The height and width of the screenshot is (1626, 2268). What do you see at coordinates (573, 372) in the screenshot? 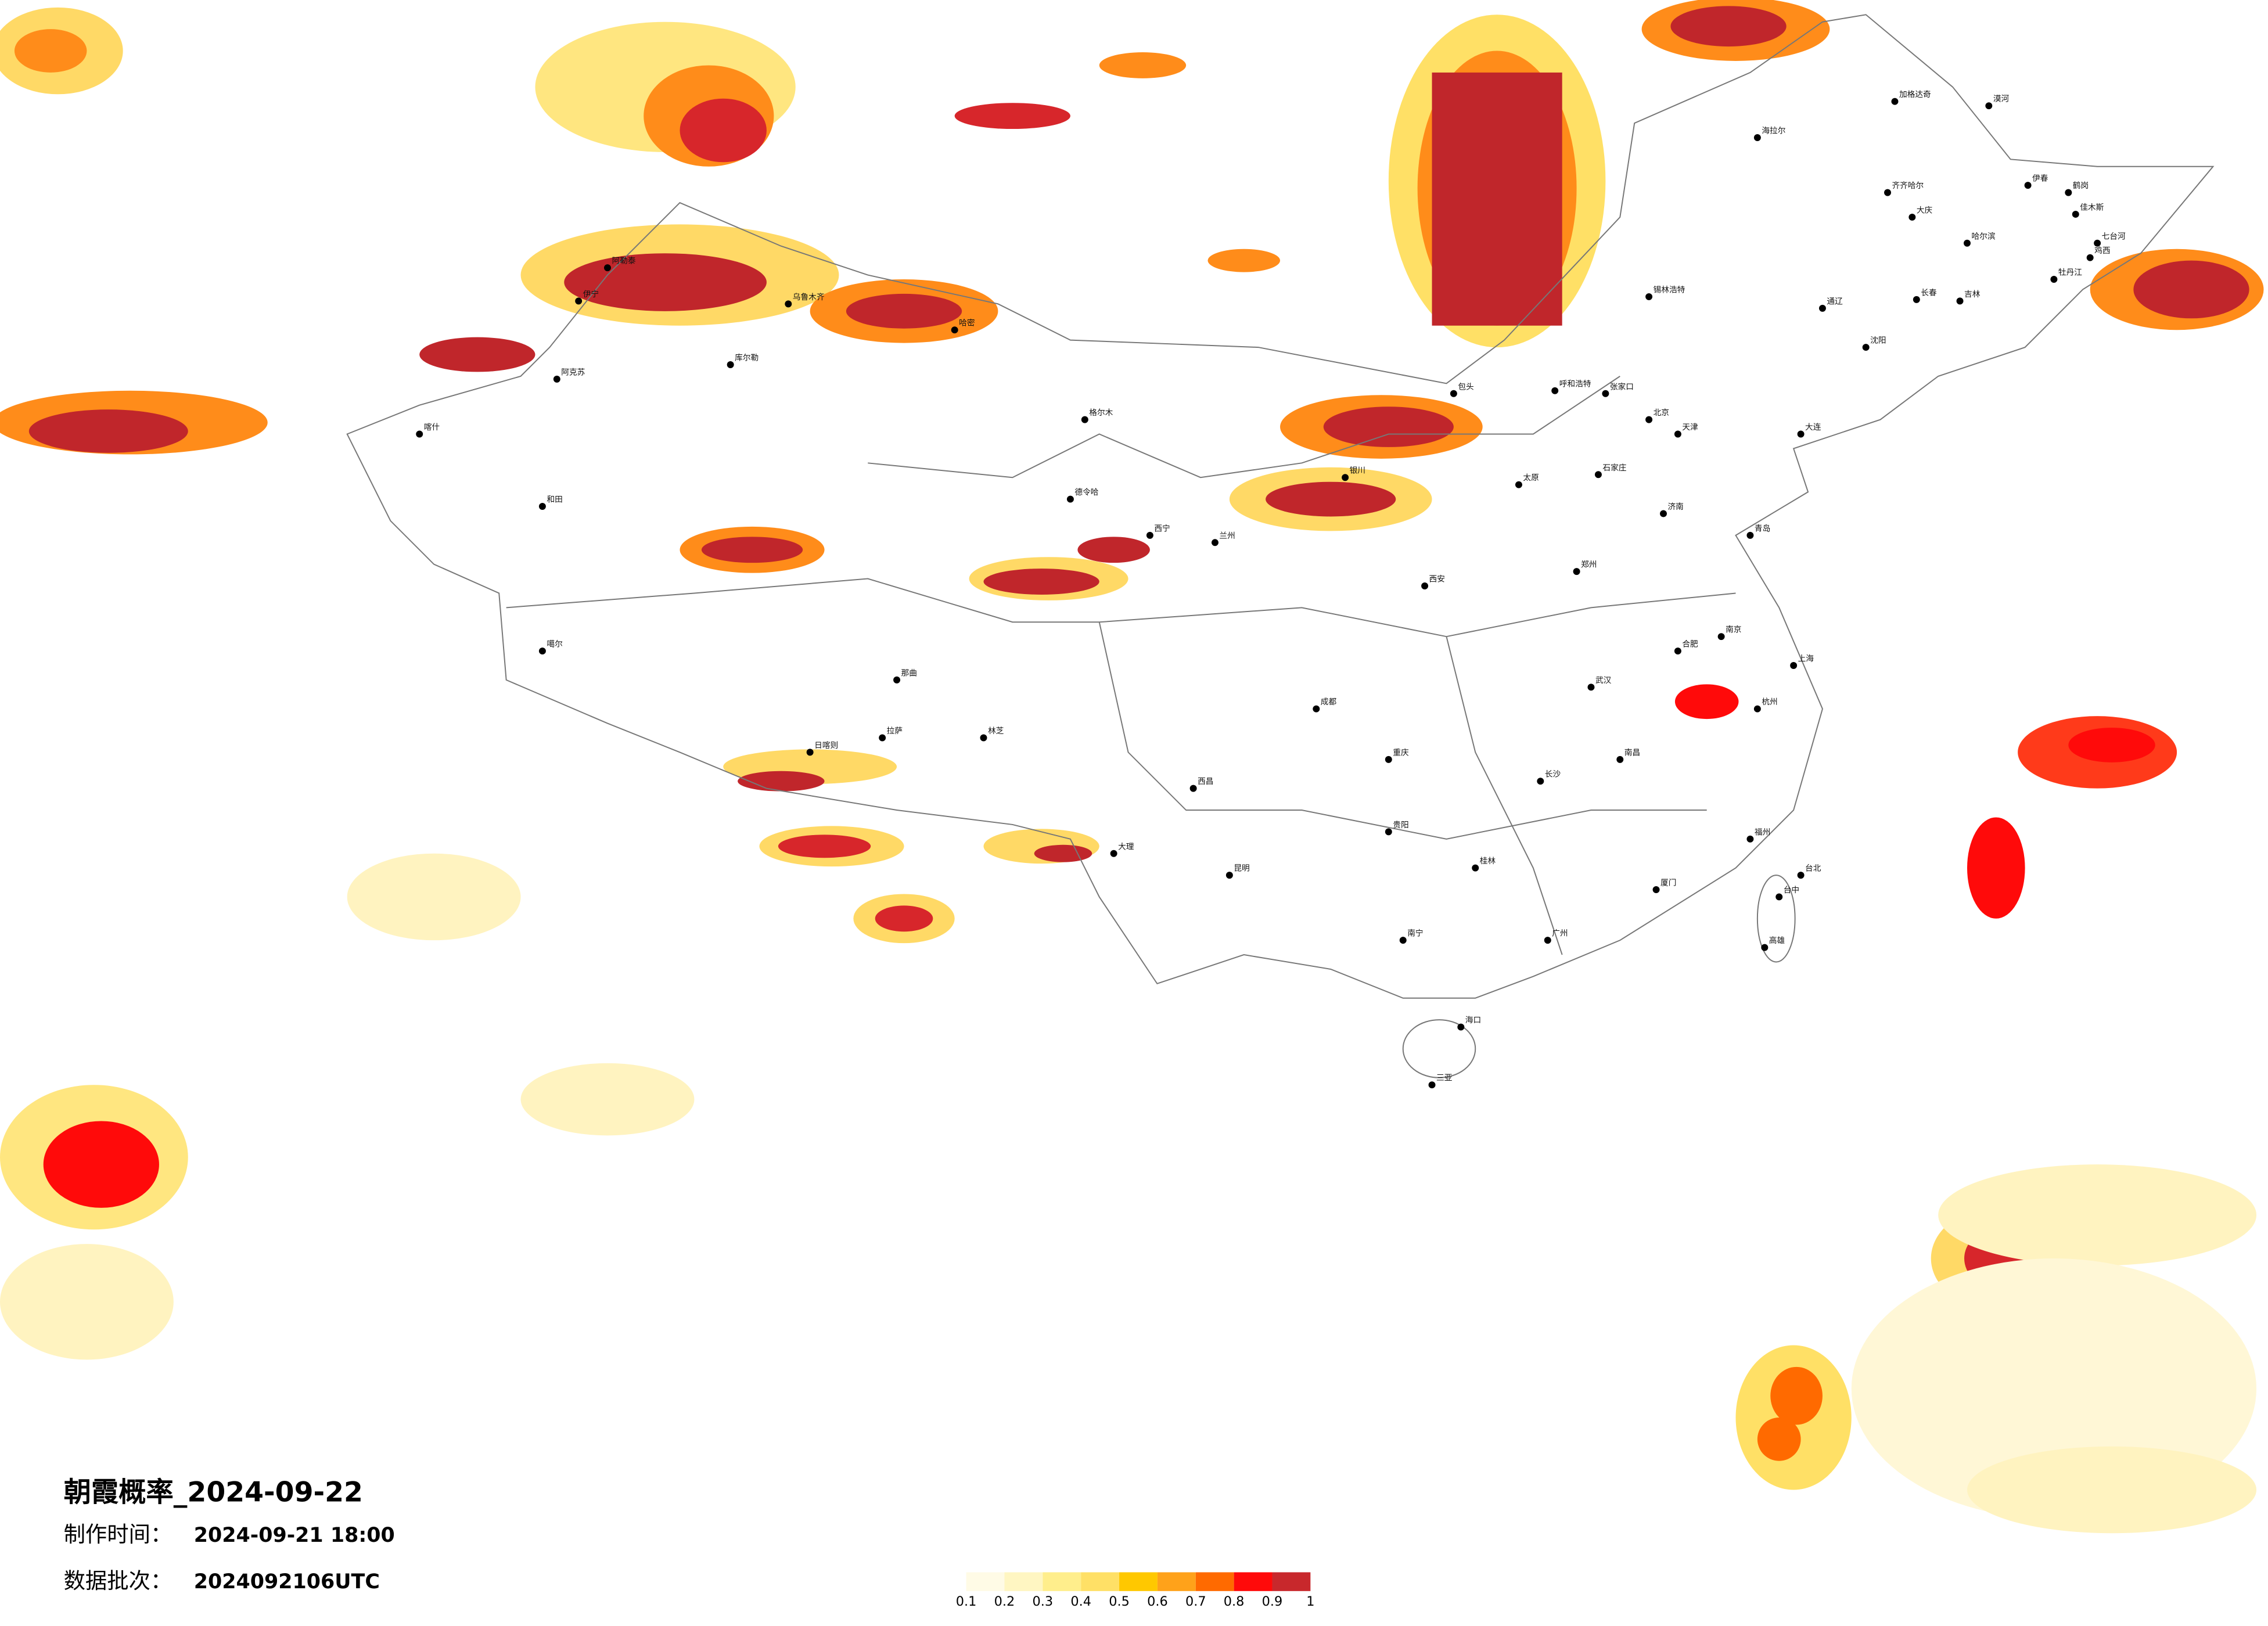
I see `city-label: 阿克苏` at bounding box center [573, 372].